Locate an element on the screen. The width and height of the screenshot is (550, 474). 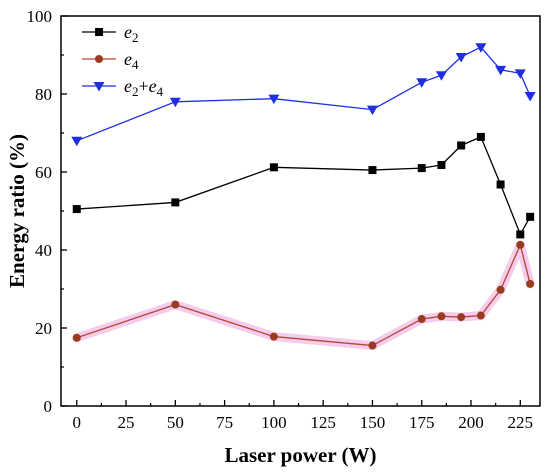
y-tick-label: 60 is located at coordinates (43, 172).